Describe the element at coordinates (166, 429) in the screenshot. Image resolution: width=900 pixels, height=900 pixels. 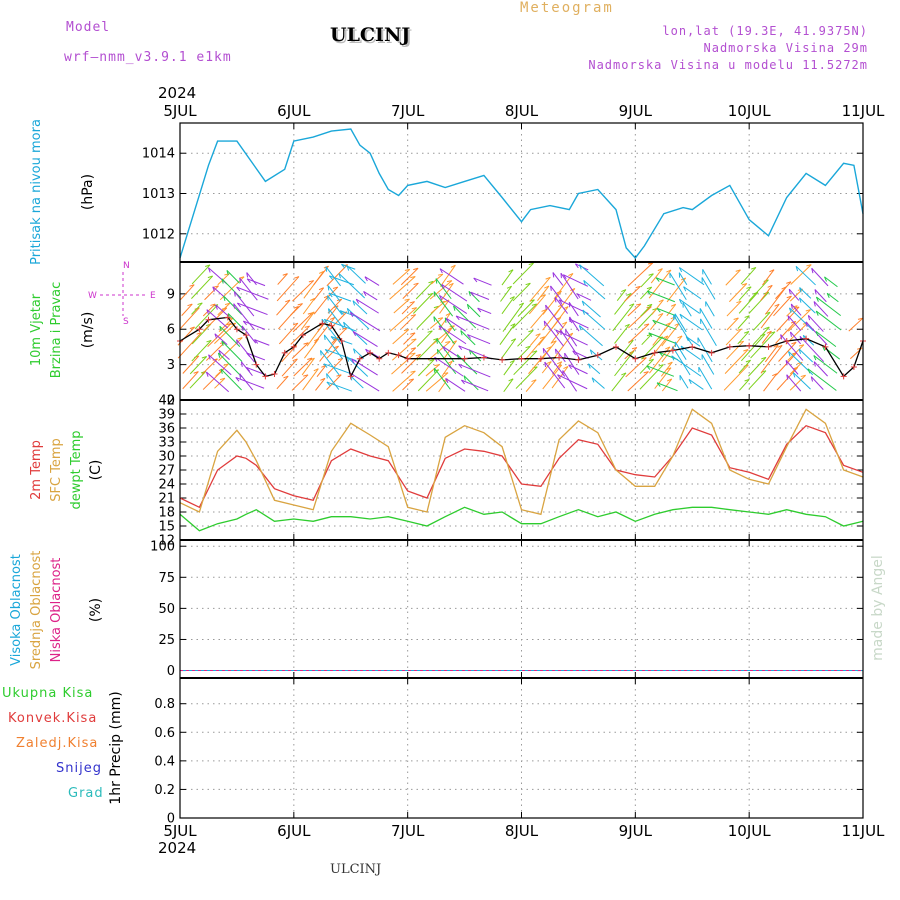
I see `y-tick-label: 36` at that location.